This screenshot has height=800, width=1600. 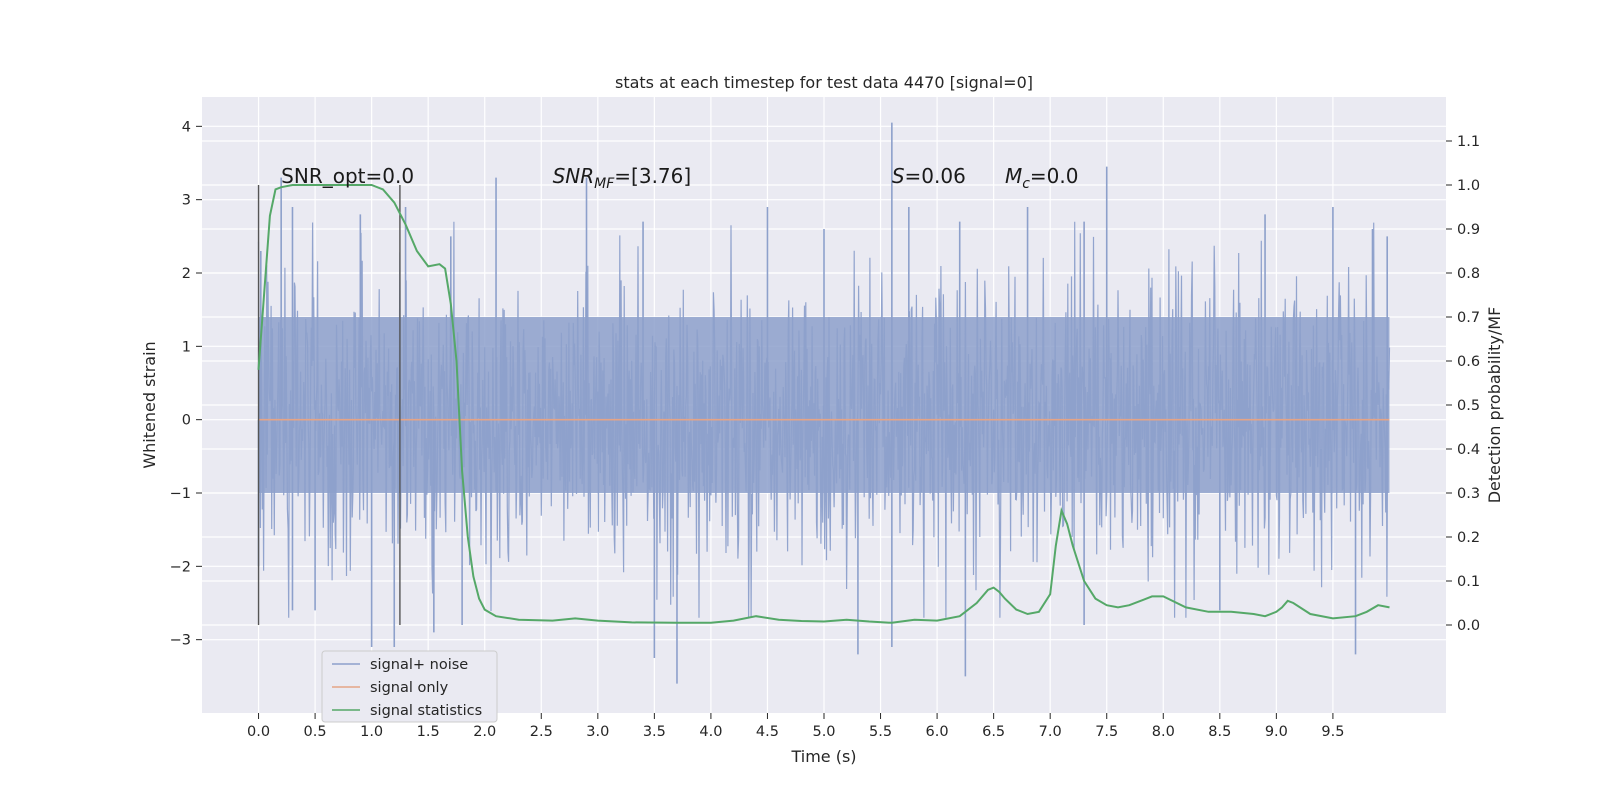 I want to click on y-right-tick-label: 0.6, so click(x=1468, y=362).